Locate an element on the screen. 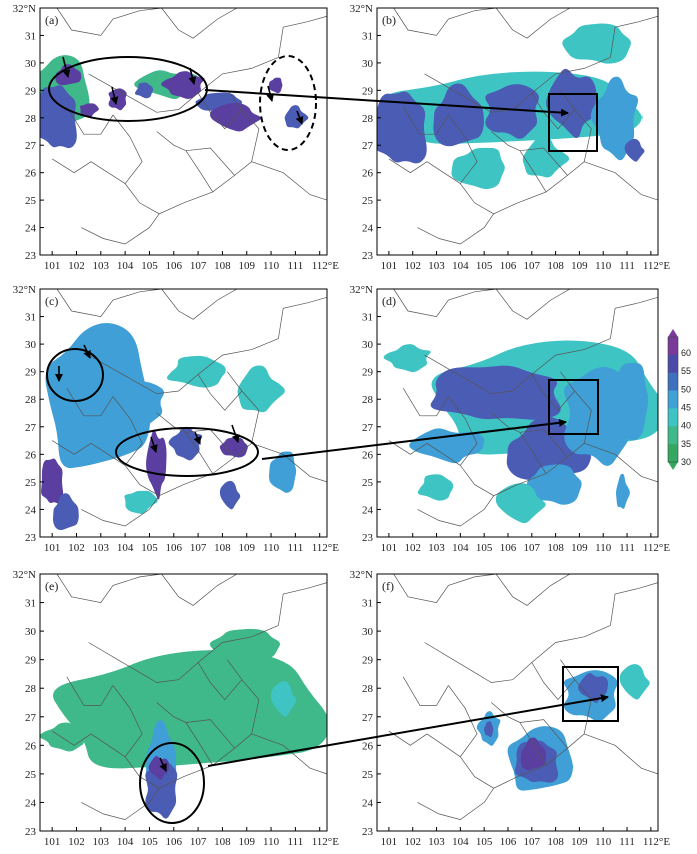 This screenshot has height=854, width=697. colorbar-tick-label: 60 is located at coordinates (686, 353).